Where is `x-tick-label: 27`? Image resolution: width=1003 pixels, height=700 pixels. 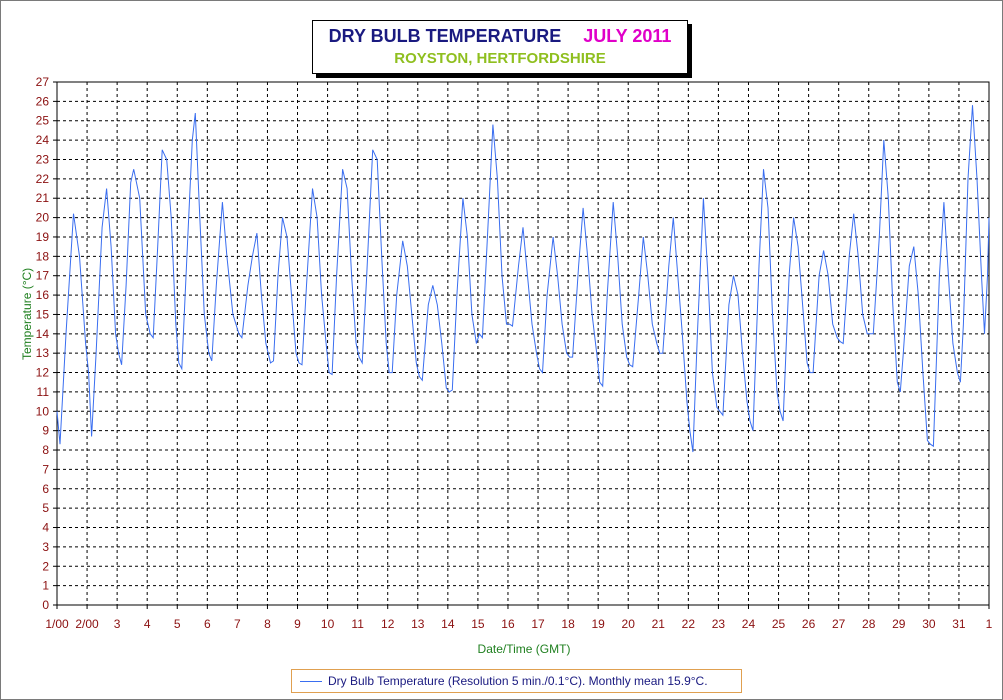 x-tick-label: 27 is located at coordinates (839, 624).